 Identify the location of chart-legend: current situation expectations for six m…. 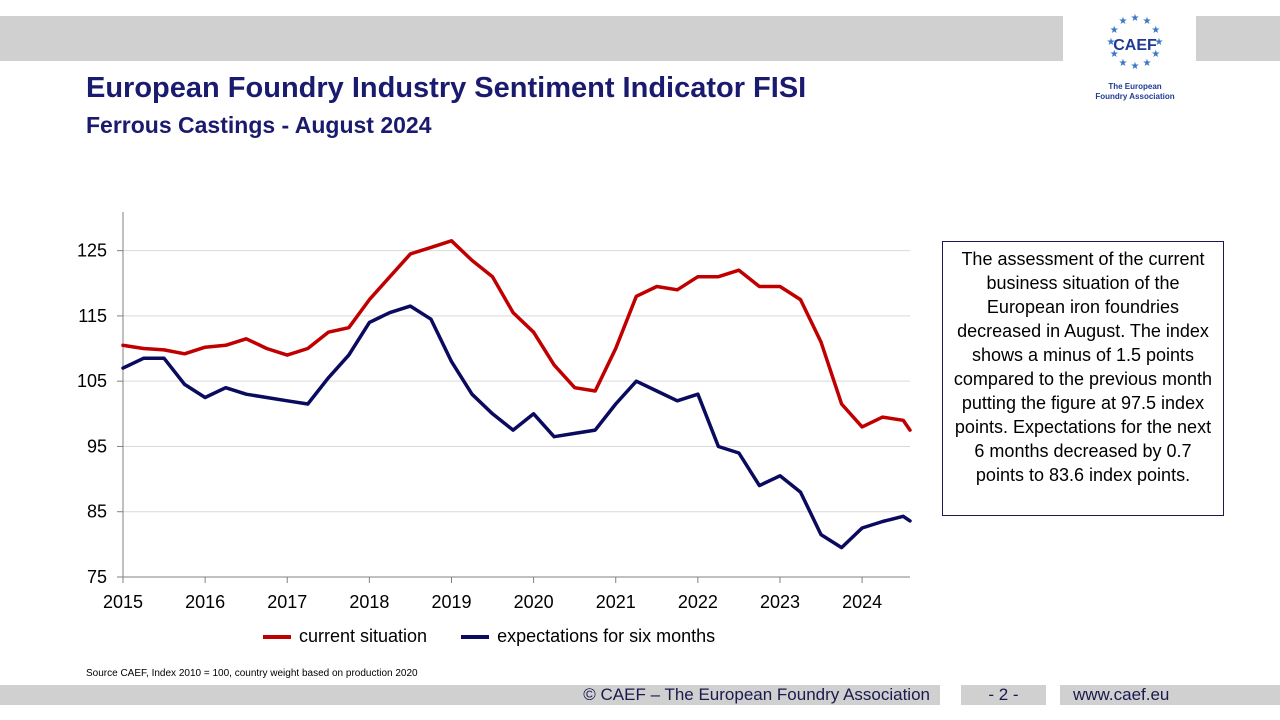
(506, 636).